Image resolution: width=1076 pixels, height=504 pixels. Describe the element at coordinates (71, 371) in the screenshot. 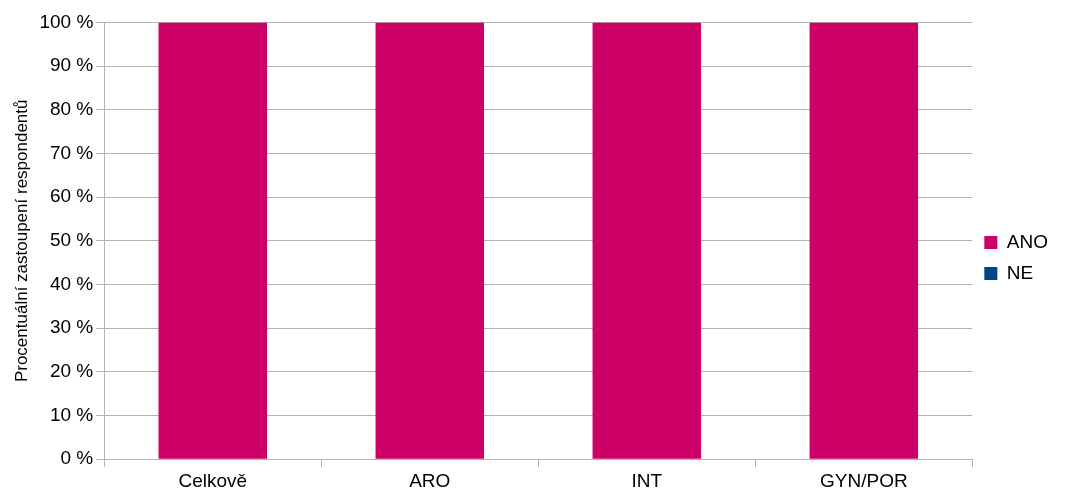

I see `y-tick-label: 20 %` at that location.